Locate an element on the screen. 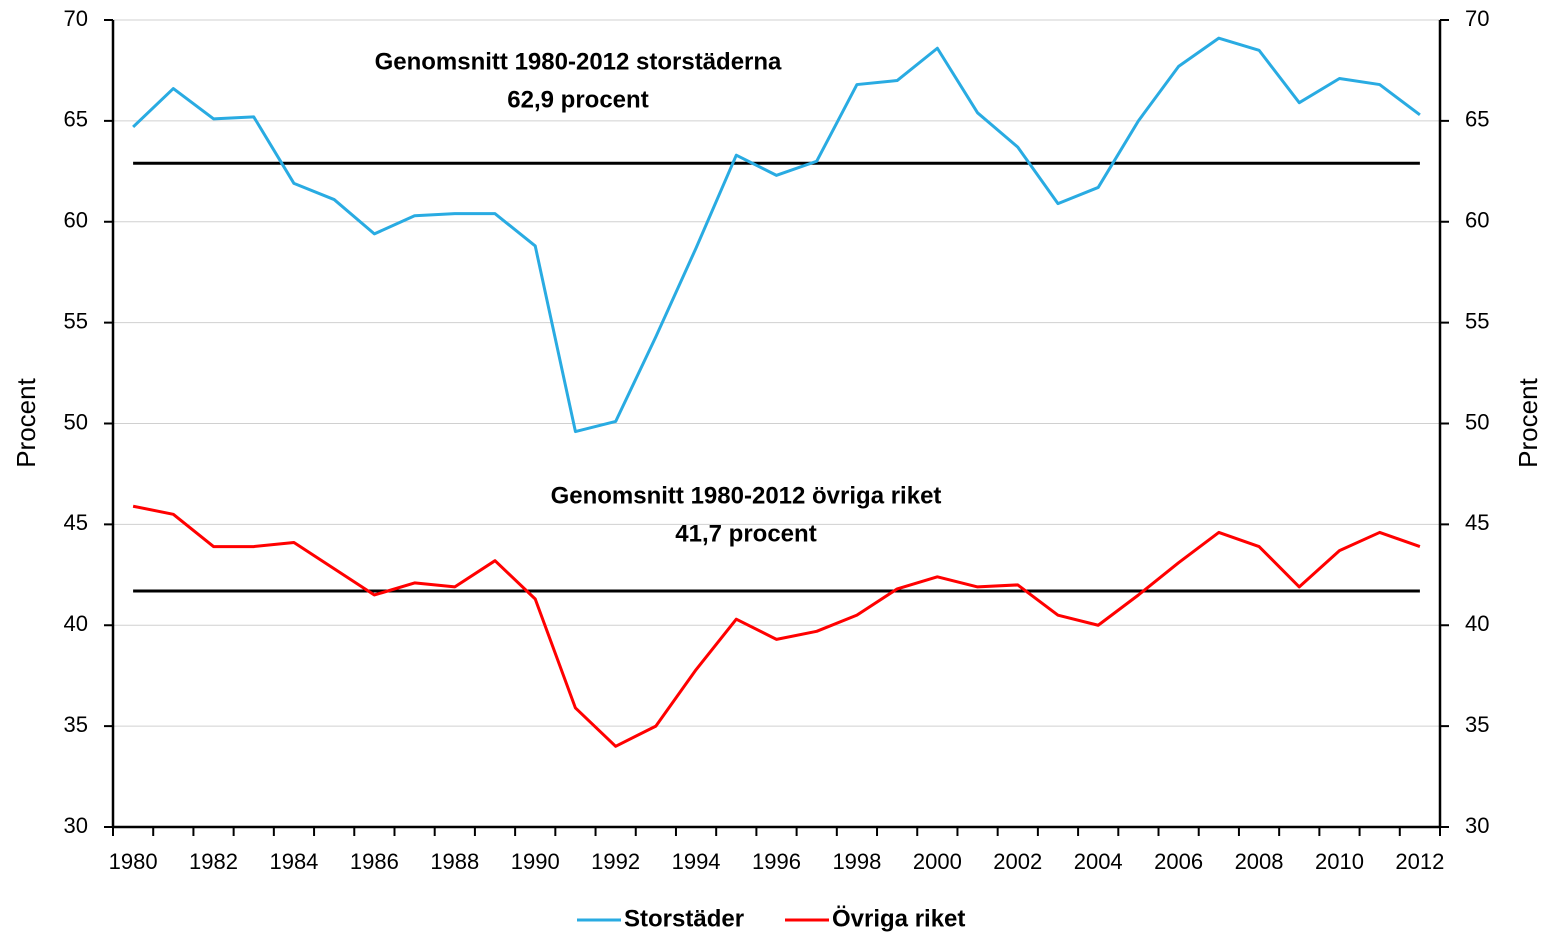 The width and height of the screenshot is (1553, 937). y2-tick-label: 55 is located at coordinates (1477, 320).